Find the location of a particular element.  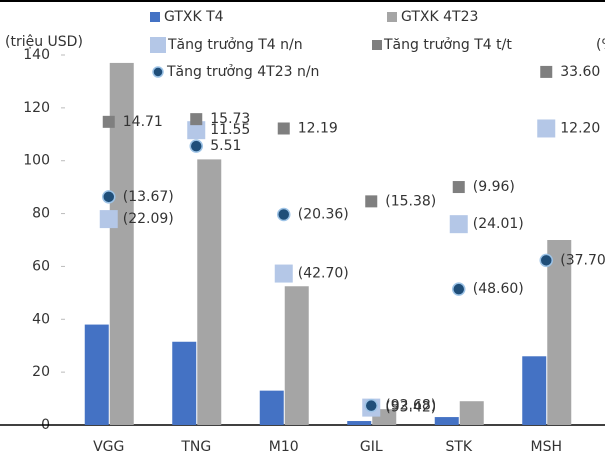

x-tick-label: TNG is located at coordinates (195, 447).